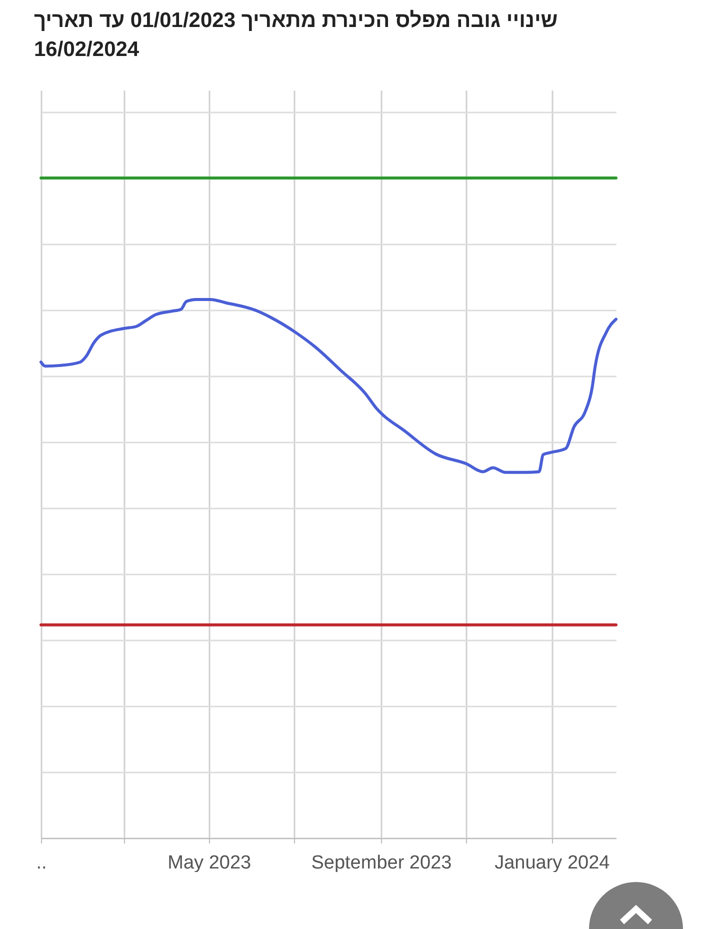 The image size is (720, 929). What do you see at coordinates (41, 863) in the screenshot?
I see `x-tick-label: ..` at bounding box center [41, 863].